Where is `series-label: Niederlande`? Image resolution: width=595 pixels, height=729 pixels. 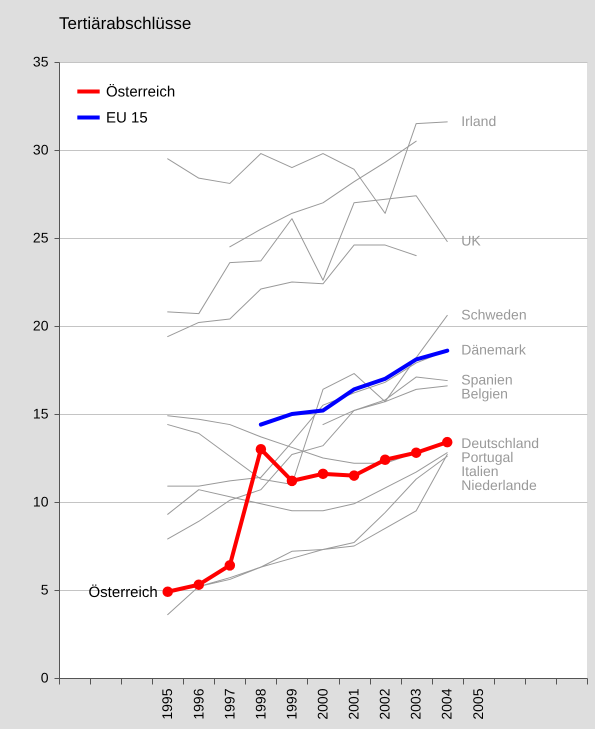
series-label: Niederlande is located at coordinates (499, 484).